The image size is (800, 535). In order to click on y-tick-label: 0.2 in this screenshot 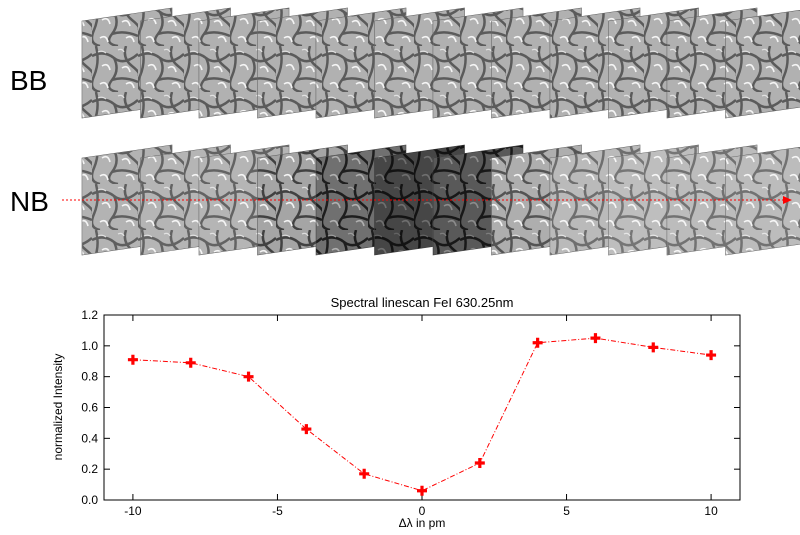, I will do `click(89, 469)`.